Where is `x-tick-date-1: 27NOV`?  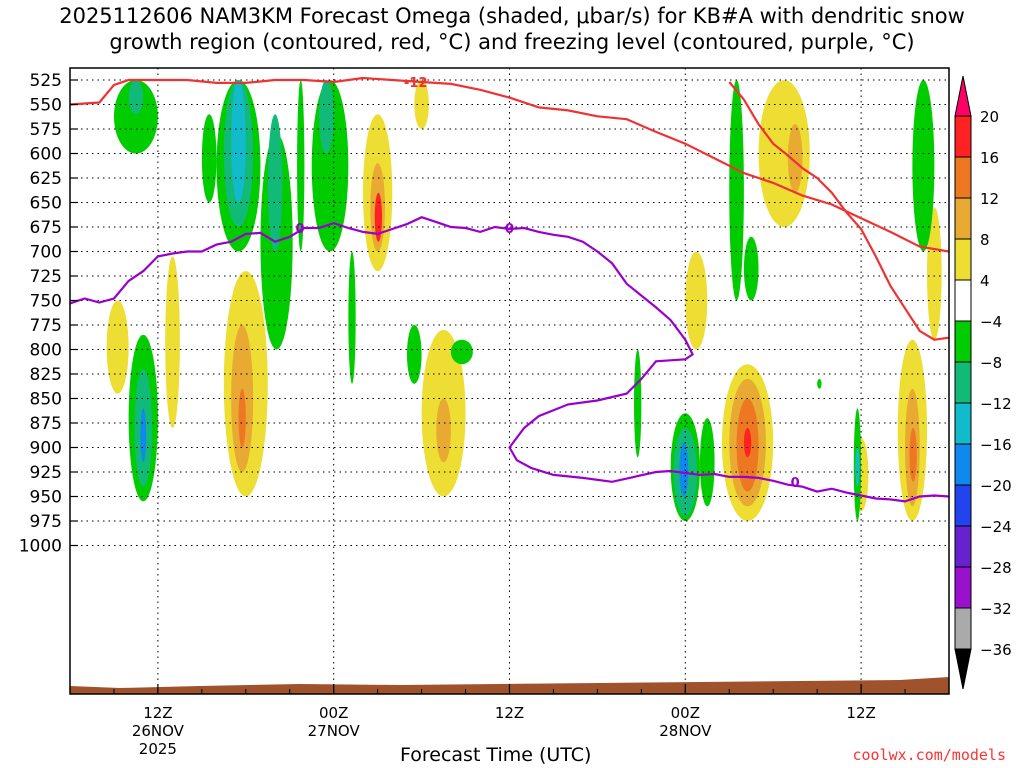
x-tick-date-1: 27NOV is located at coordinates (334, 731).